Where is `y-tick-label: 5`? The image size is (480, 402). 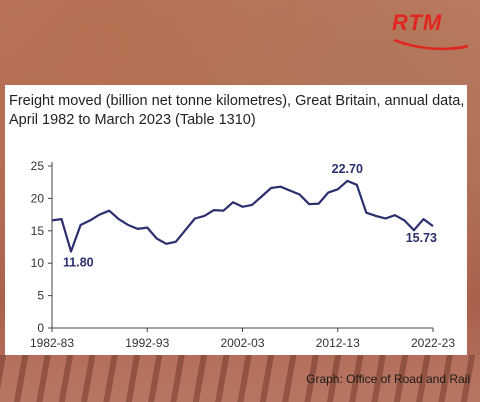
y-tick-label: 5 is located at coordinates (40, 296).